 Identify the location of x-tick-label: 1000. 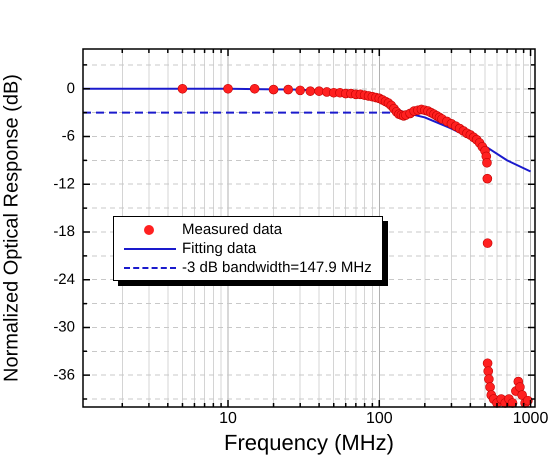
(530, 419).